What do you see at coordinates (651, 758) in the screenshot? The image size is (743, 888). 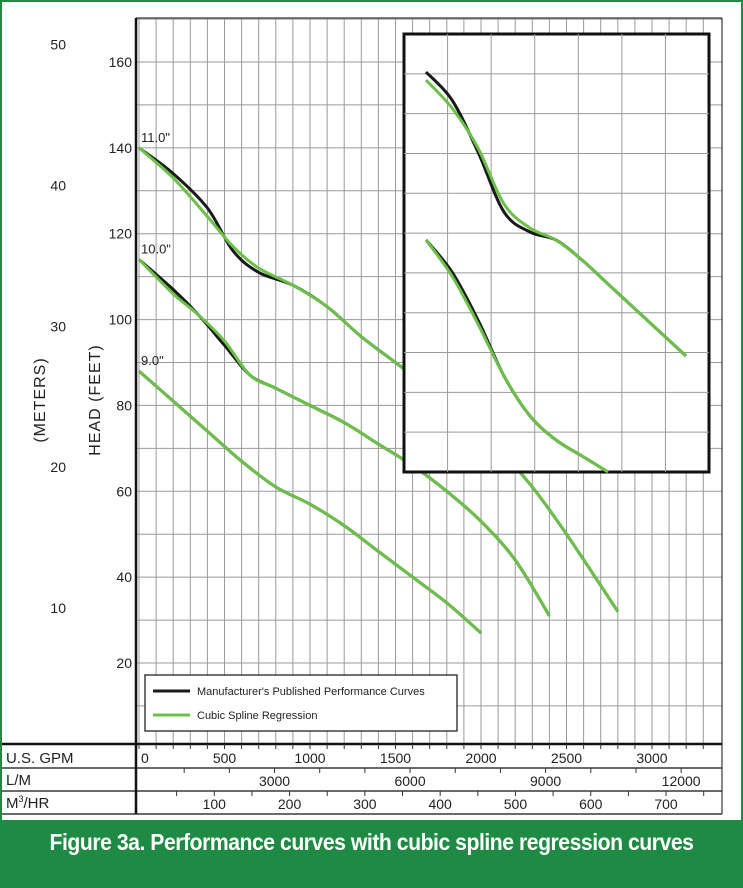 I see `x-tick-label: 3000` at bounding box center [651, 758].